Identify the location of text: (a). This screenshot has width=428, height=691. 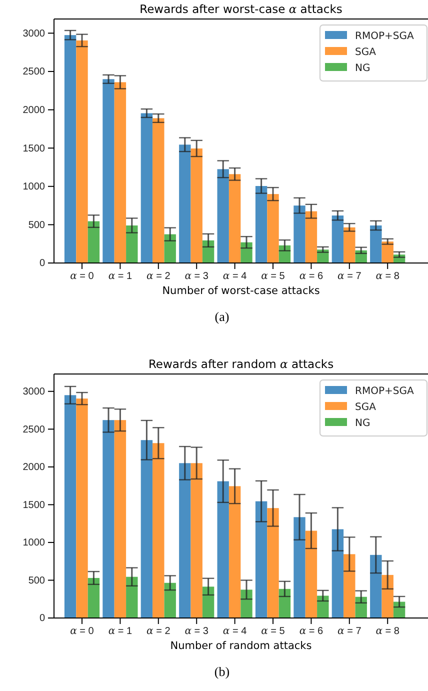
(222, 316).